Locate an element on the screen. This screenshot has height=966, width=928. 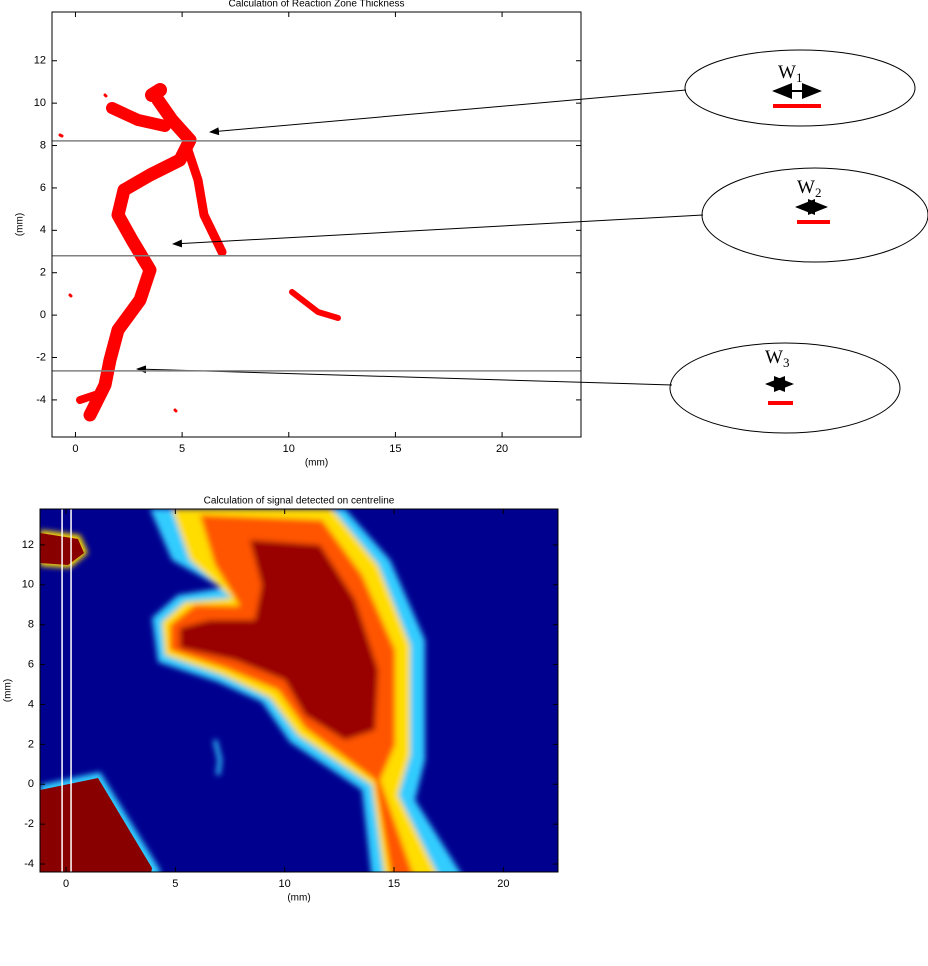
annotation-subscript: 2 is located at coordinates (818, 192).